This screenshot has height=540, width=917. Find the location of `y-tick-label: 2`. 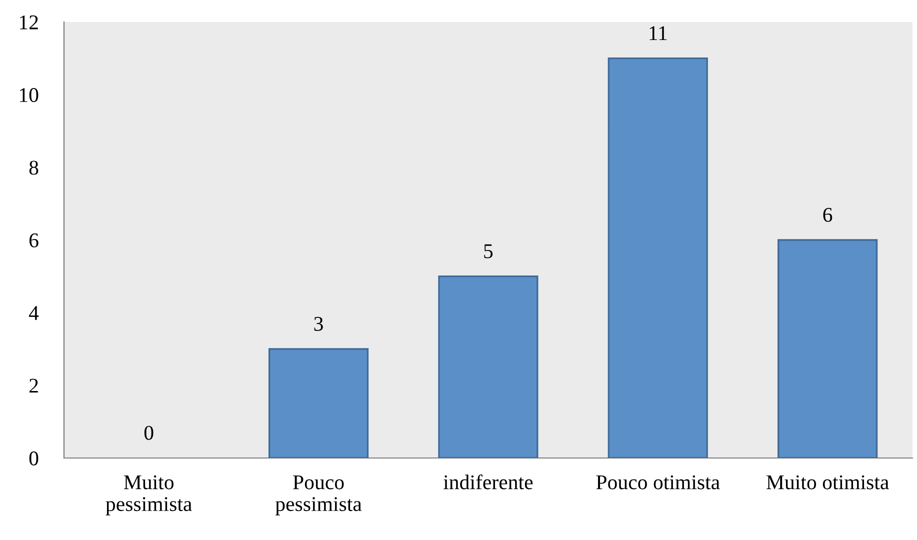

y-tick-label: 2 is located at coordinates (34, 385).